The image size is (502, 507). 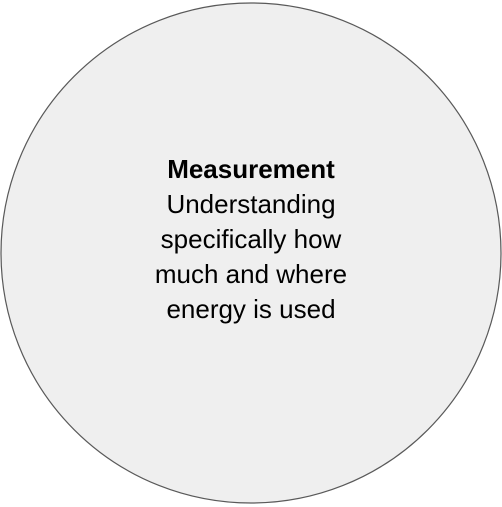 I want to click on description-line: much and where, so click(x=251, y=274).